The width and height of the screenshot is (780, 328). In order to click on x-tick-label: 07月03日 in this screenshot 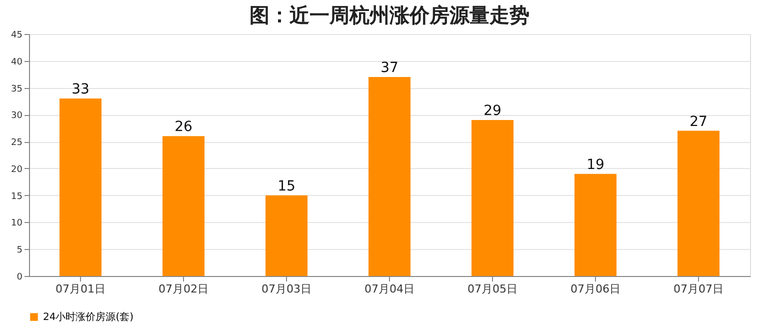, I will do `click(287, 289)`.